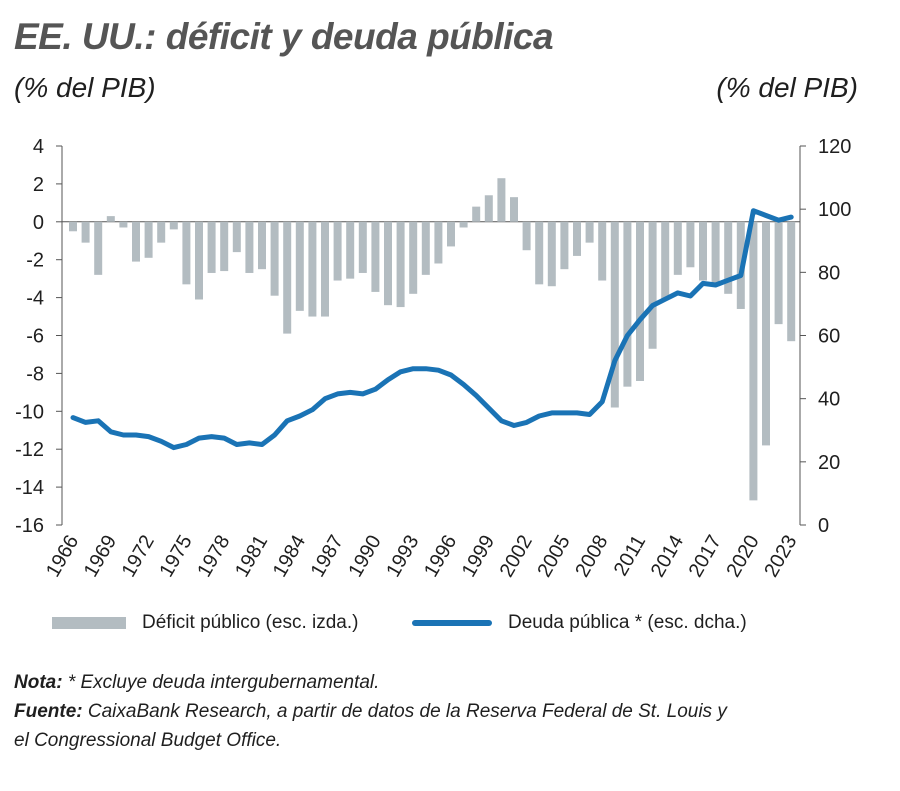 This screenshot has width=900, height=791. I want to click on left-tick-label: -10, so click(29, 412).